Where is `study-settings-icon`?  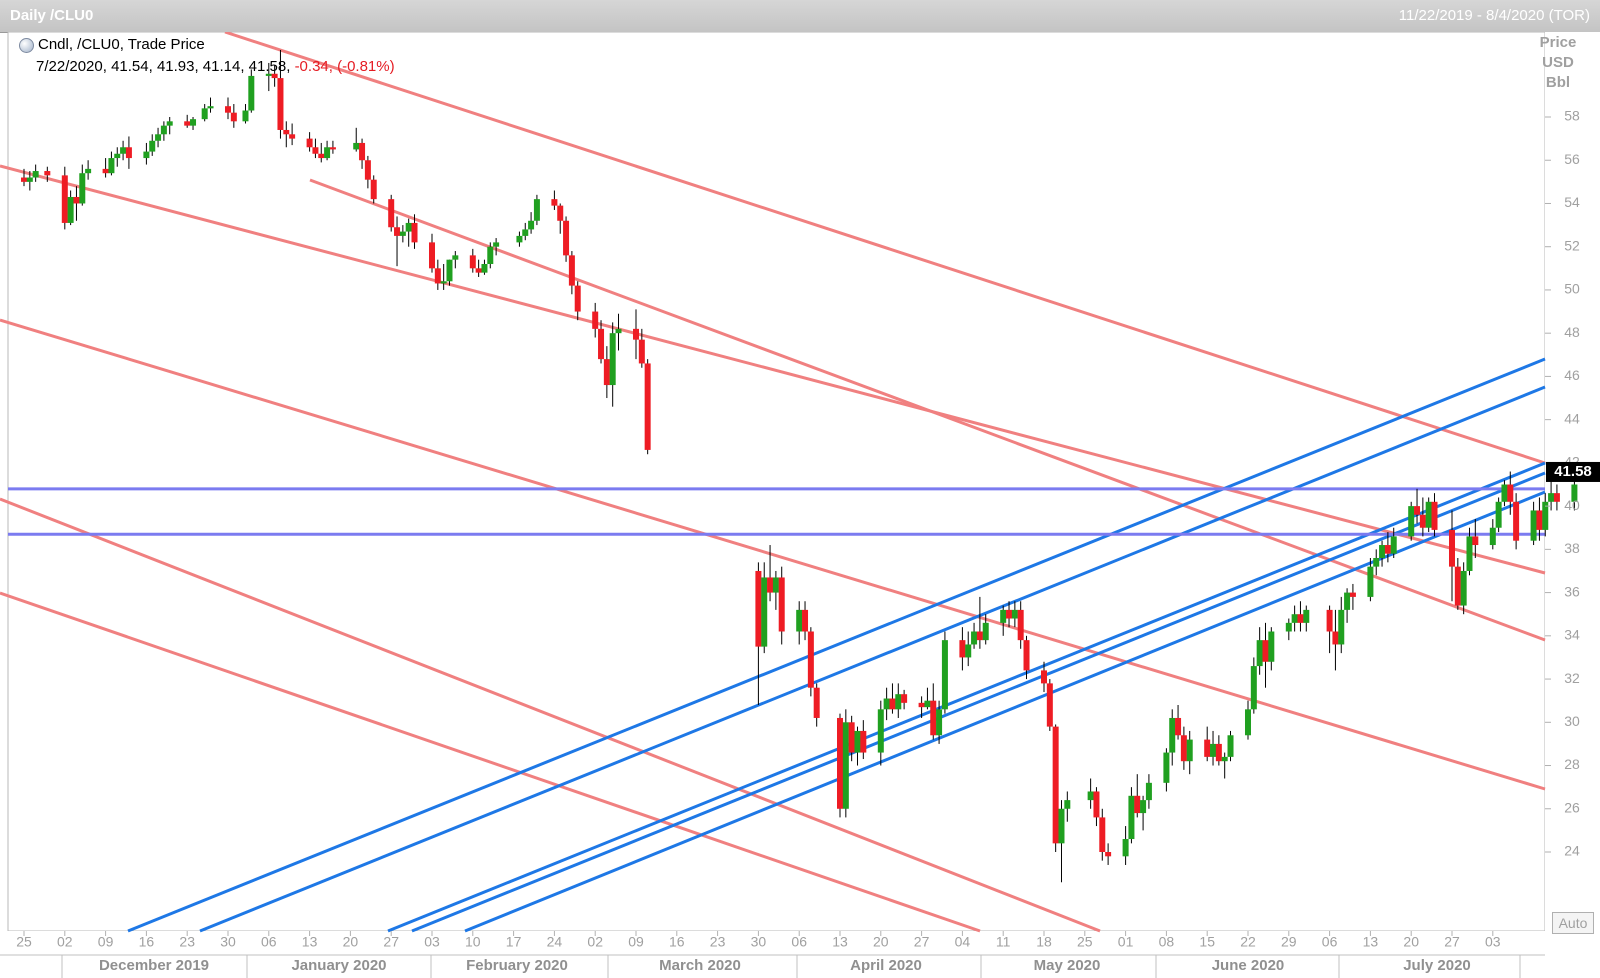
study-settings-icon is located at coordinates (26, 45).